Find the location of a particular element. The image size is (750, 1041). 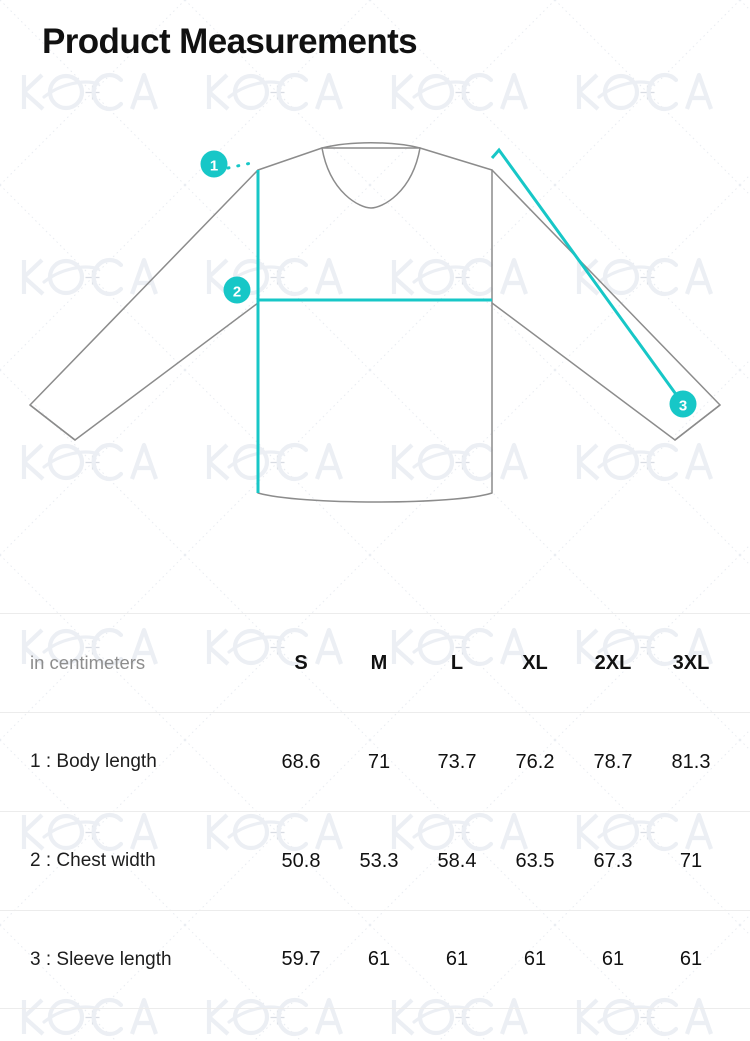

left-cuff is located at coordinates (52, 422).